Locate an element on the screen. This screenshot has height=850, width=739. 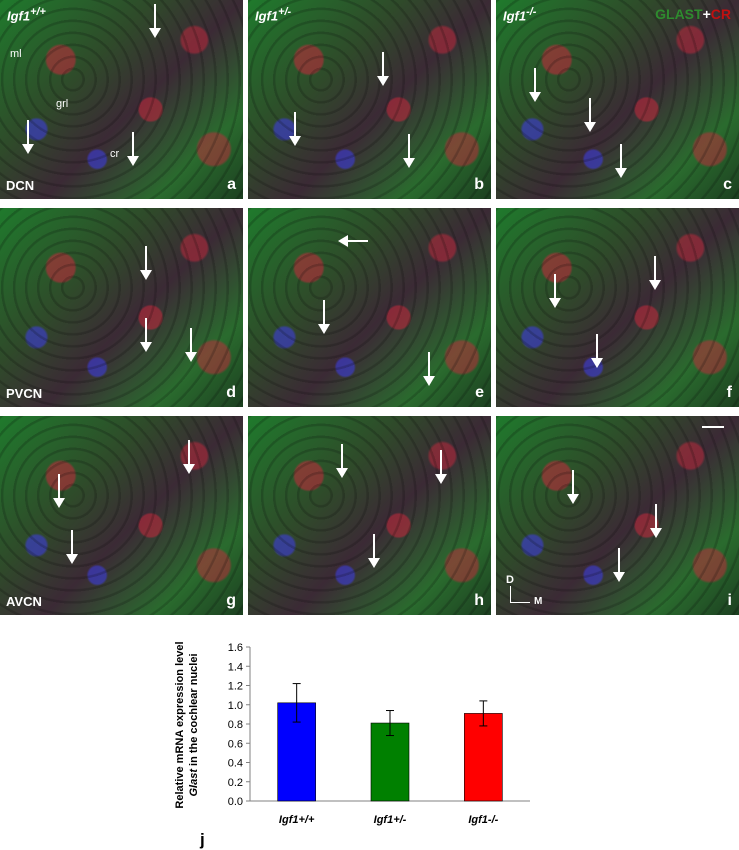
panel-letter-j: j is located at coordinates (202, 839).